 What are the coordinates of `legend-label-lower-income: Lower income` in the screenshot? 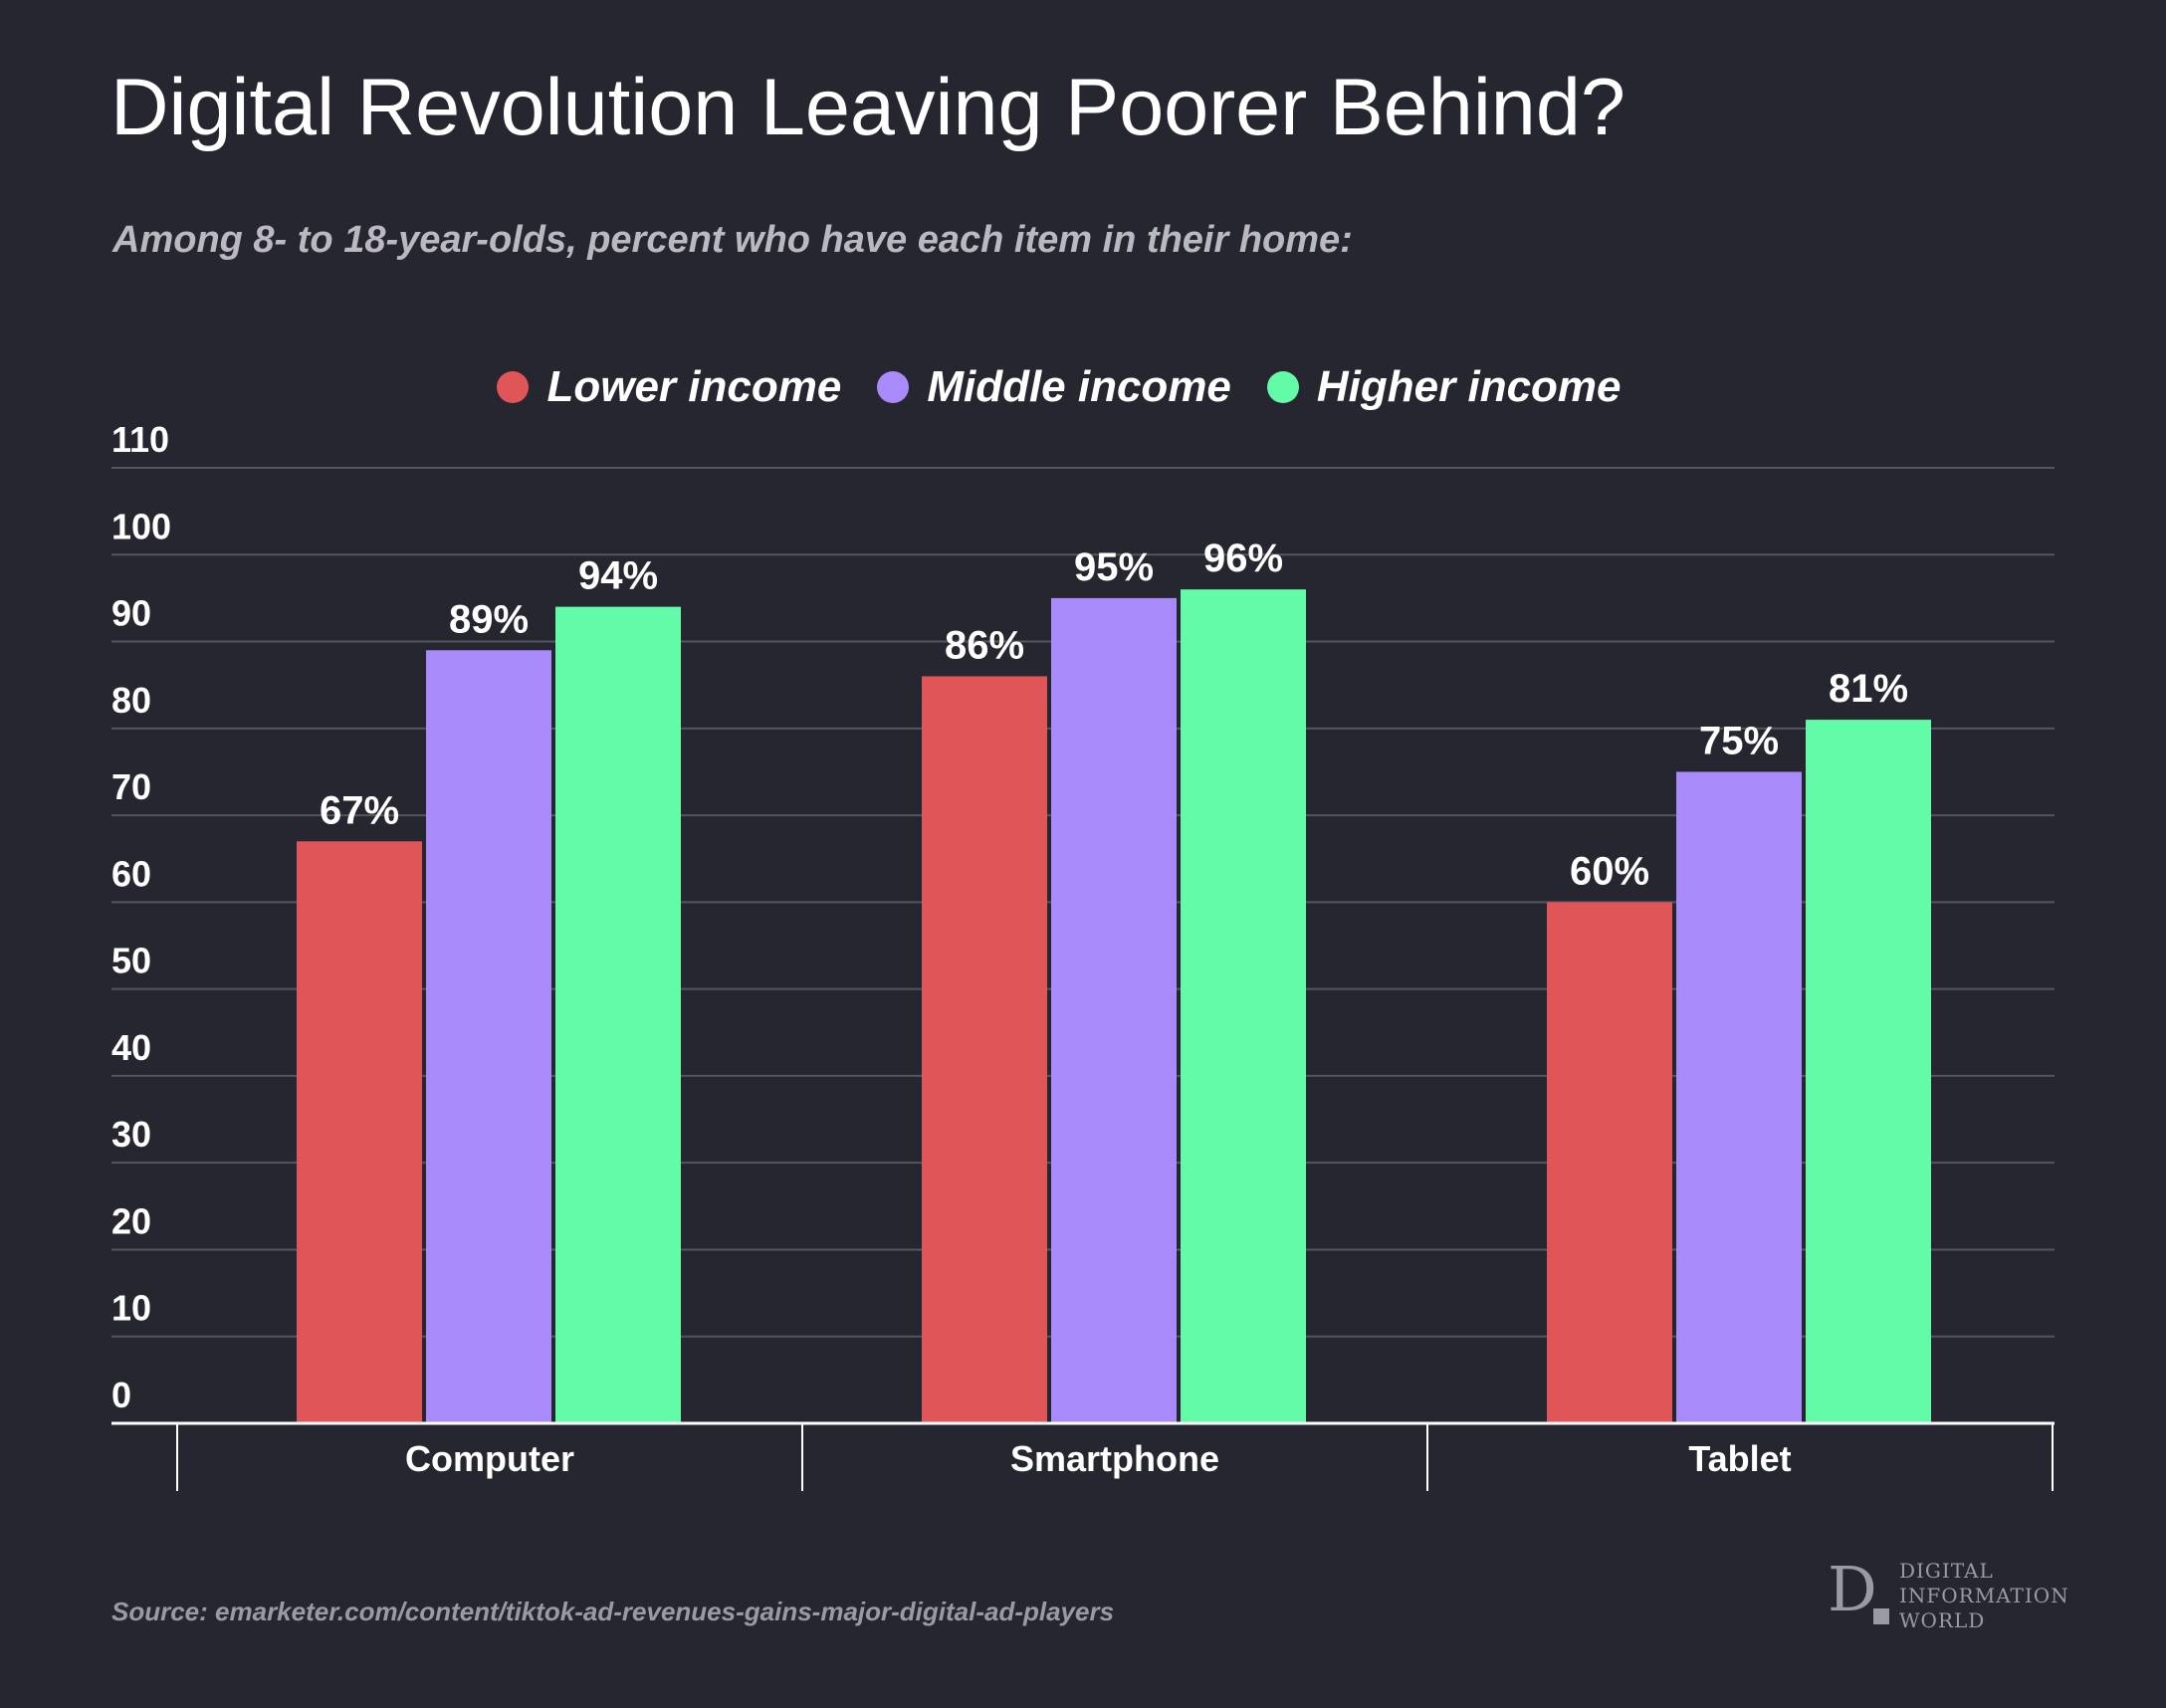 It's located at (694, 386).